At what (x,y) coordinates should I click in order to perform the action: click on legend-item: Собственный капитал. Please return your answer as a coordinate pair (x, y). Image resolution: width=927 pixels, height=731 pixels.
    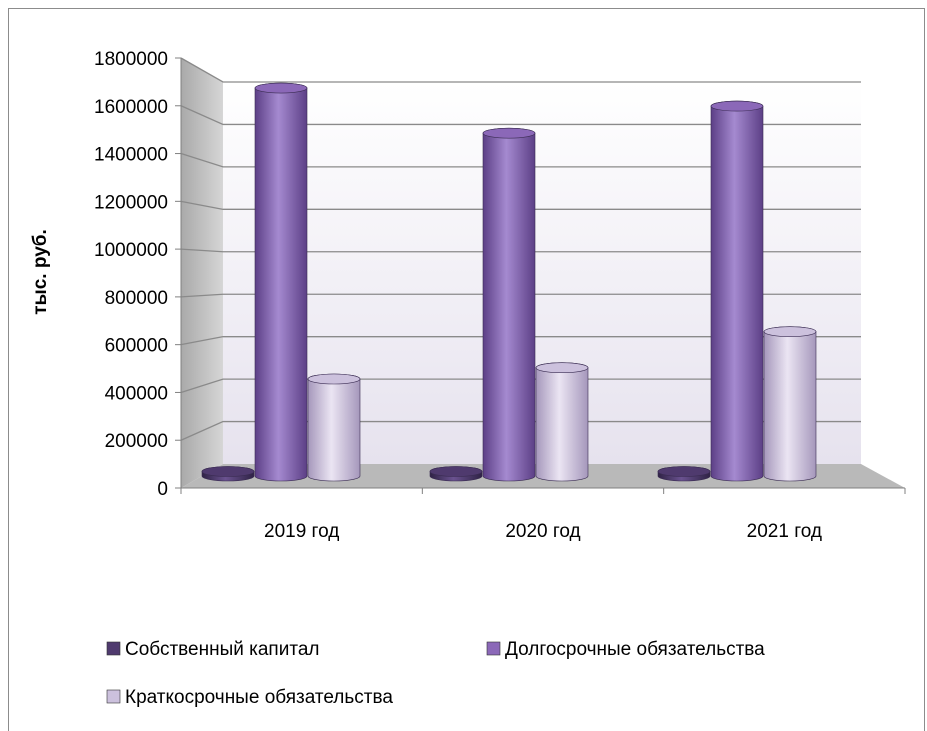
    Looking at the image, I should click on (212, 649).